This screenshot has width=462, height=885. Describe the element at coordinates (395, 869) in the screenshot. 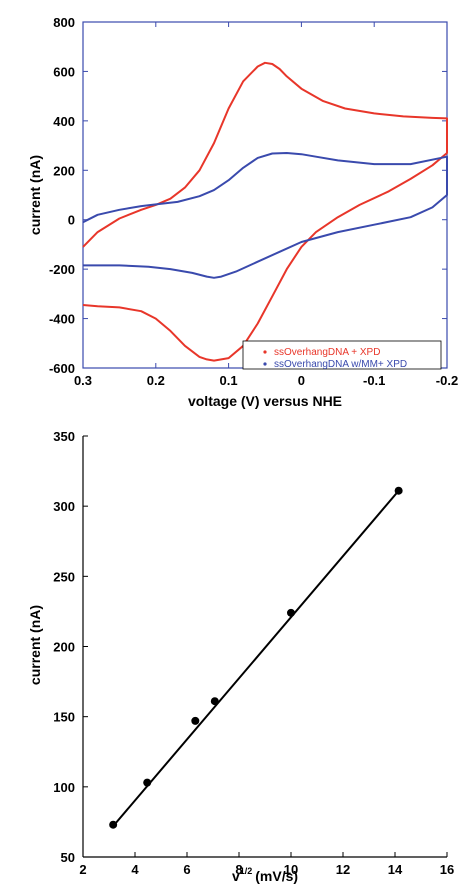

I see `lin-x-tick-label: 14` at that location.